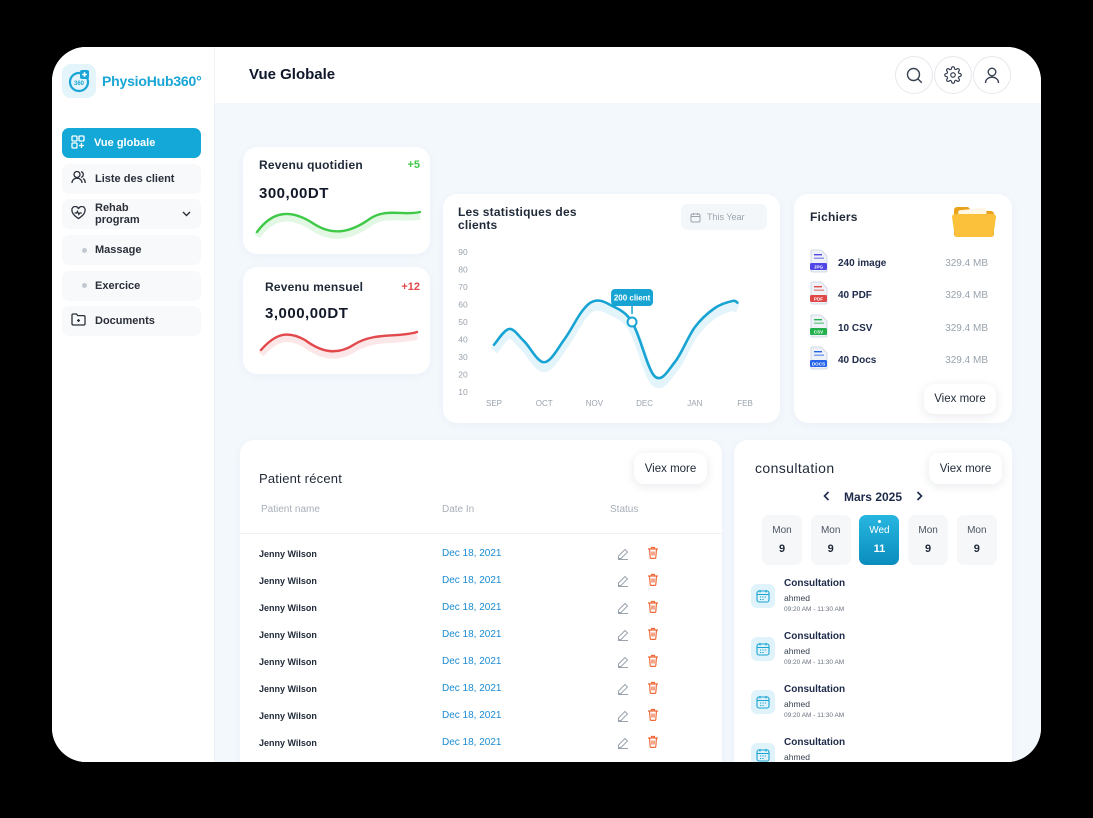  I want to click on file-row: DOCS 40 Docs 329.4 MB, so click(899, 361).